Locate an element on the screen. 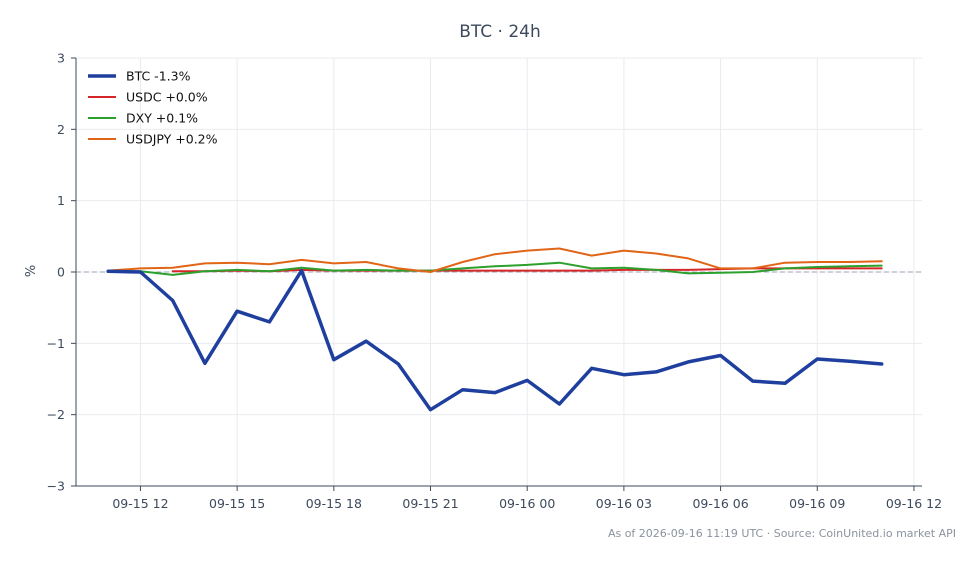  legend-label: USDJPY +0.2% is located at coordinates (172, 139).